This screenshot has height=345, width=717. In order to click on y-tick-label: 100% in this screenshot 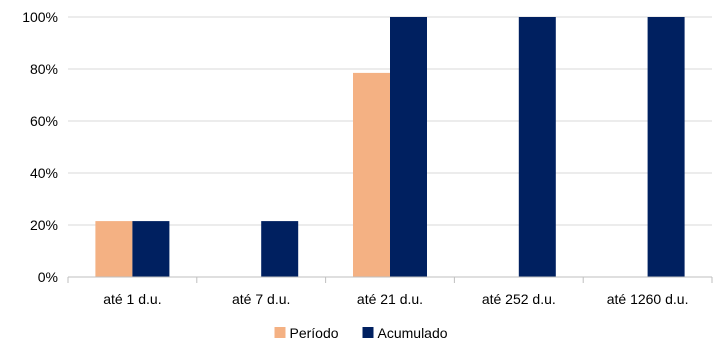, I will do `click(40, 17)`.